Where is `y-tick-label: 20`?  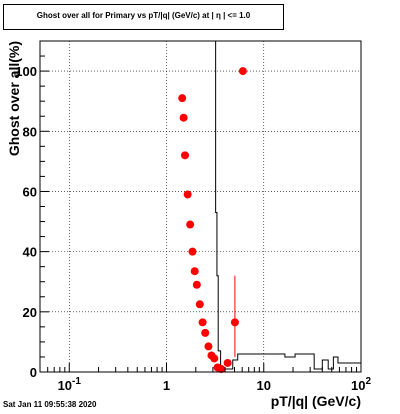 y-tick-label: 20 is located at coordinates (30, 312).